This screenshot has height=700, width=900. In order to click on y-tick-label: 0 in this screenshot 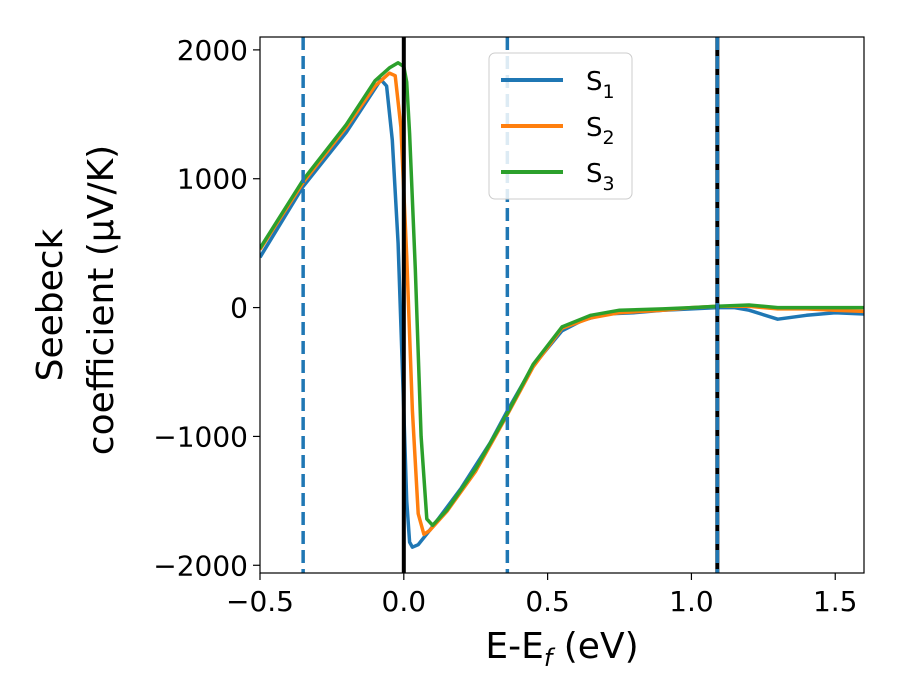, I will do `click(239, 308)`.